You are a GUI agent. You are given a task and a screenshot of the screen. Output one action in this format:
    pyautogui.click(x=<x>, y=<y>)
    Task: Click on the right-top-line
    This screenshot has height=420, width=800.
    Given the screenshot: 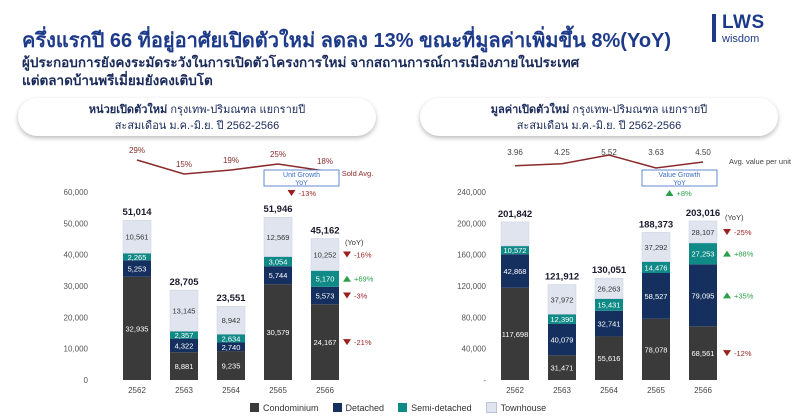 What is the action you would take?
    pyautogui.click(x=609, y=161)
    